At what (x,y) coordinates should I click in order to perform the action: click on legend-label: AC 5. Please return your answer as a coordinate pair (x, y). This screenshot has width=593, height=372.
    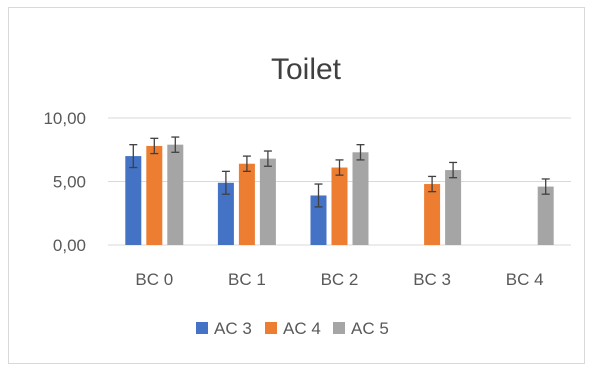
    Looking at the image, I should click on (370, 328).